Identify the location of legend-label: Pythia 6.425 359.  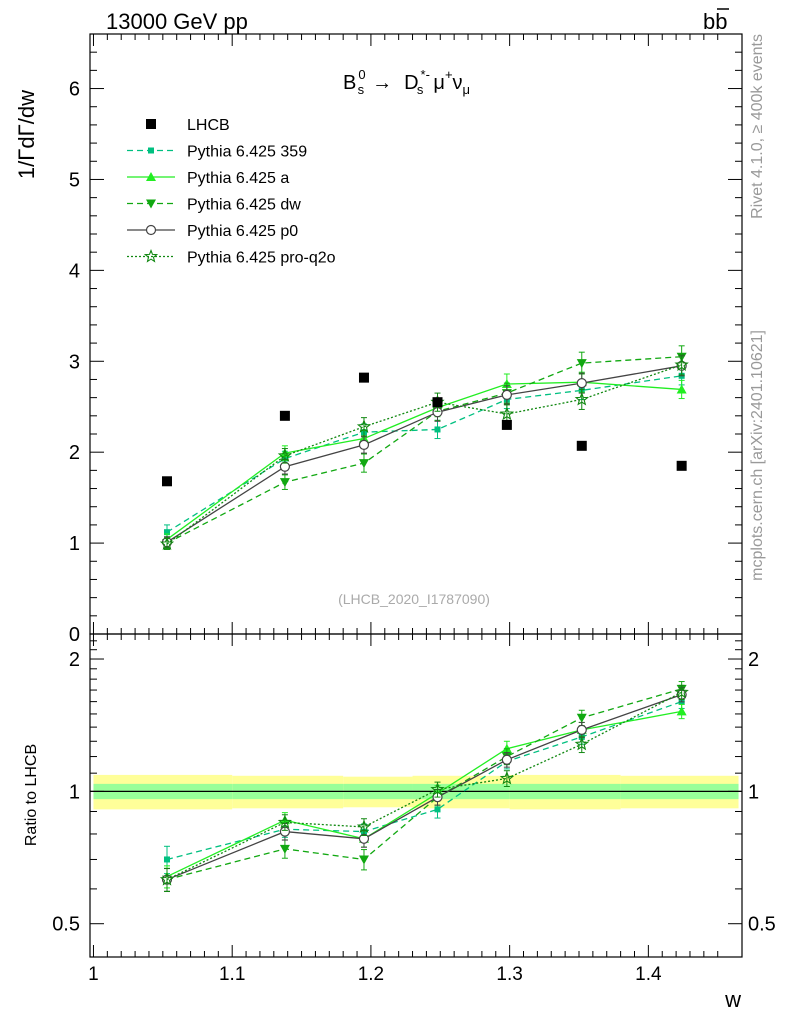
(247, 152).